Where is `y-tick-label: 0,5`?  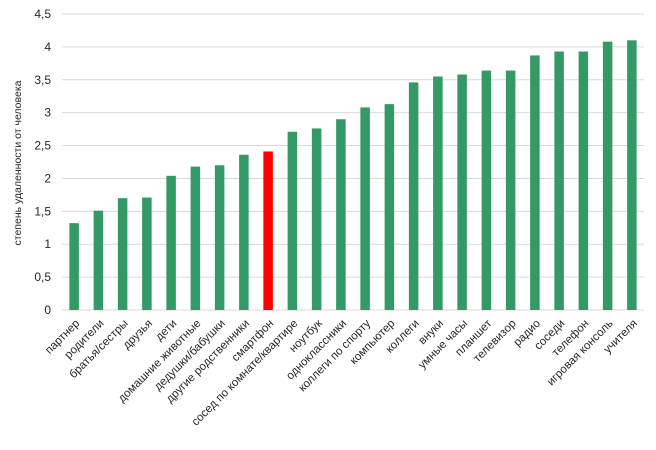 y-tick-label: 0,5 is located at coordinates (42, 277).